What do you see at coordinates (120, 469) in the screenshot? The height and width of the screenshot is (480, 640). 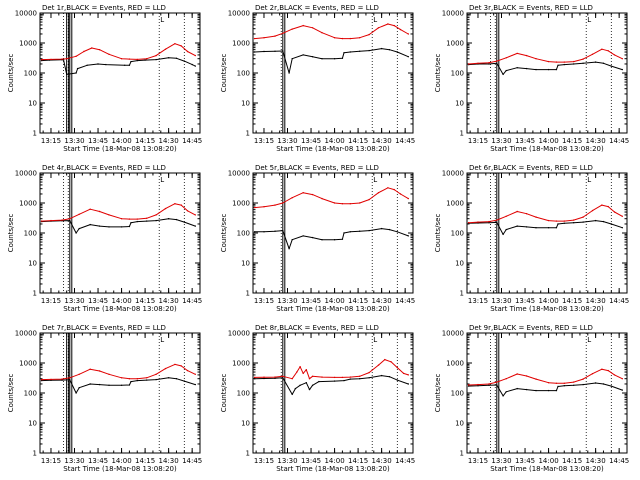 I see `x-axis-label: Start Time (18-Mar-08 13:08:20)` at bounding box center [120, 469].